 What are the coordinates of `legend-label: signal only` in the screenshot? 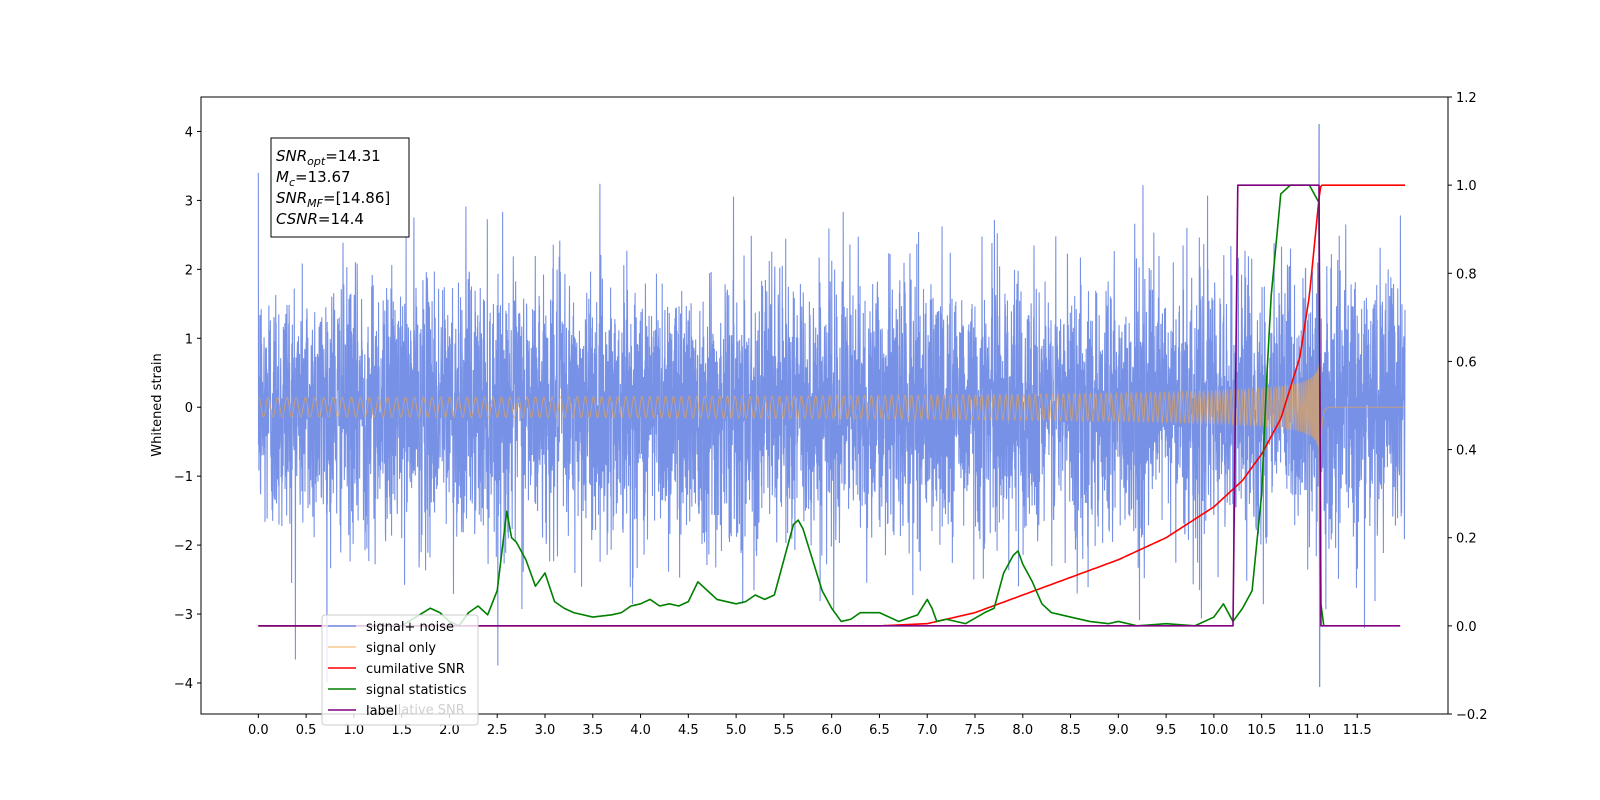 It's located at (401, 648).